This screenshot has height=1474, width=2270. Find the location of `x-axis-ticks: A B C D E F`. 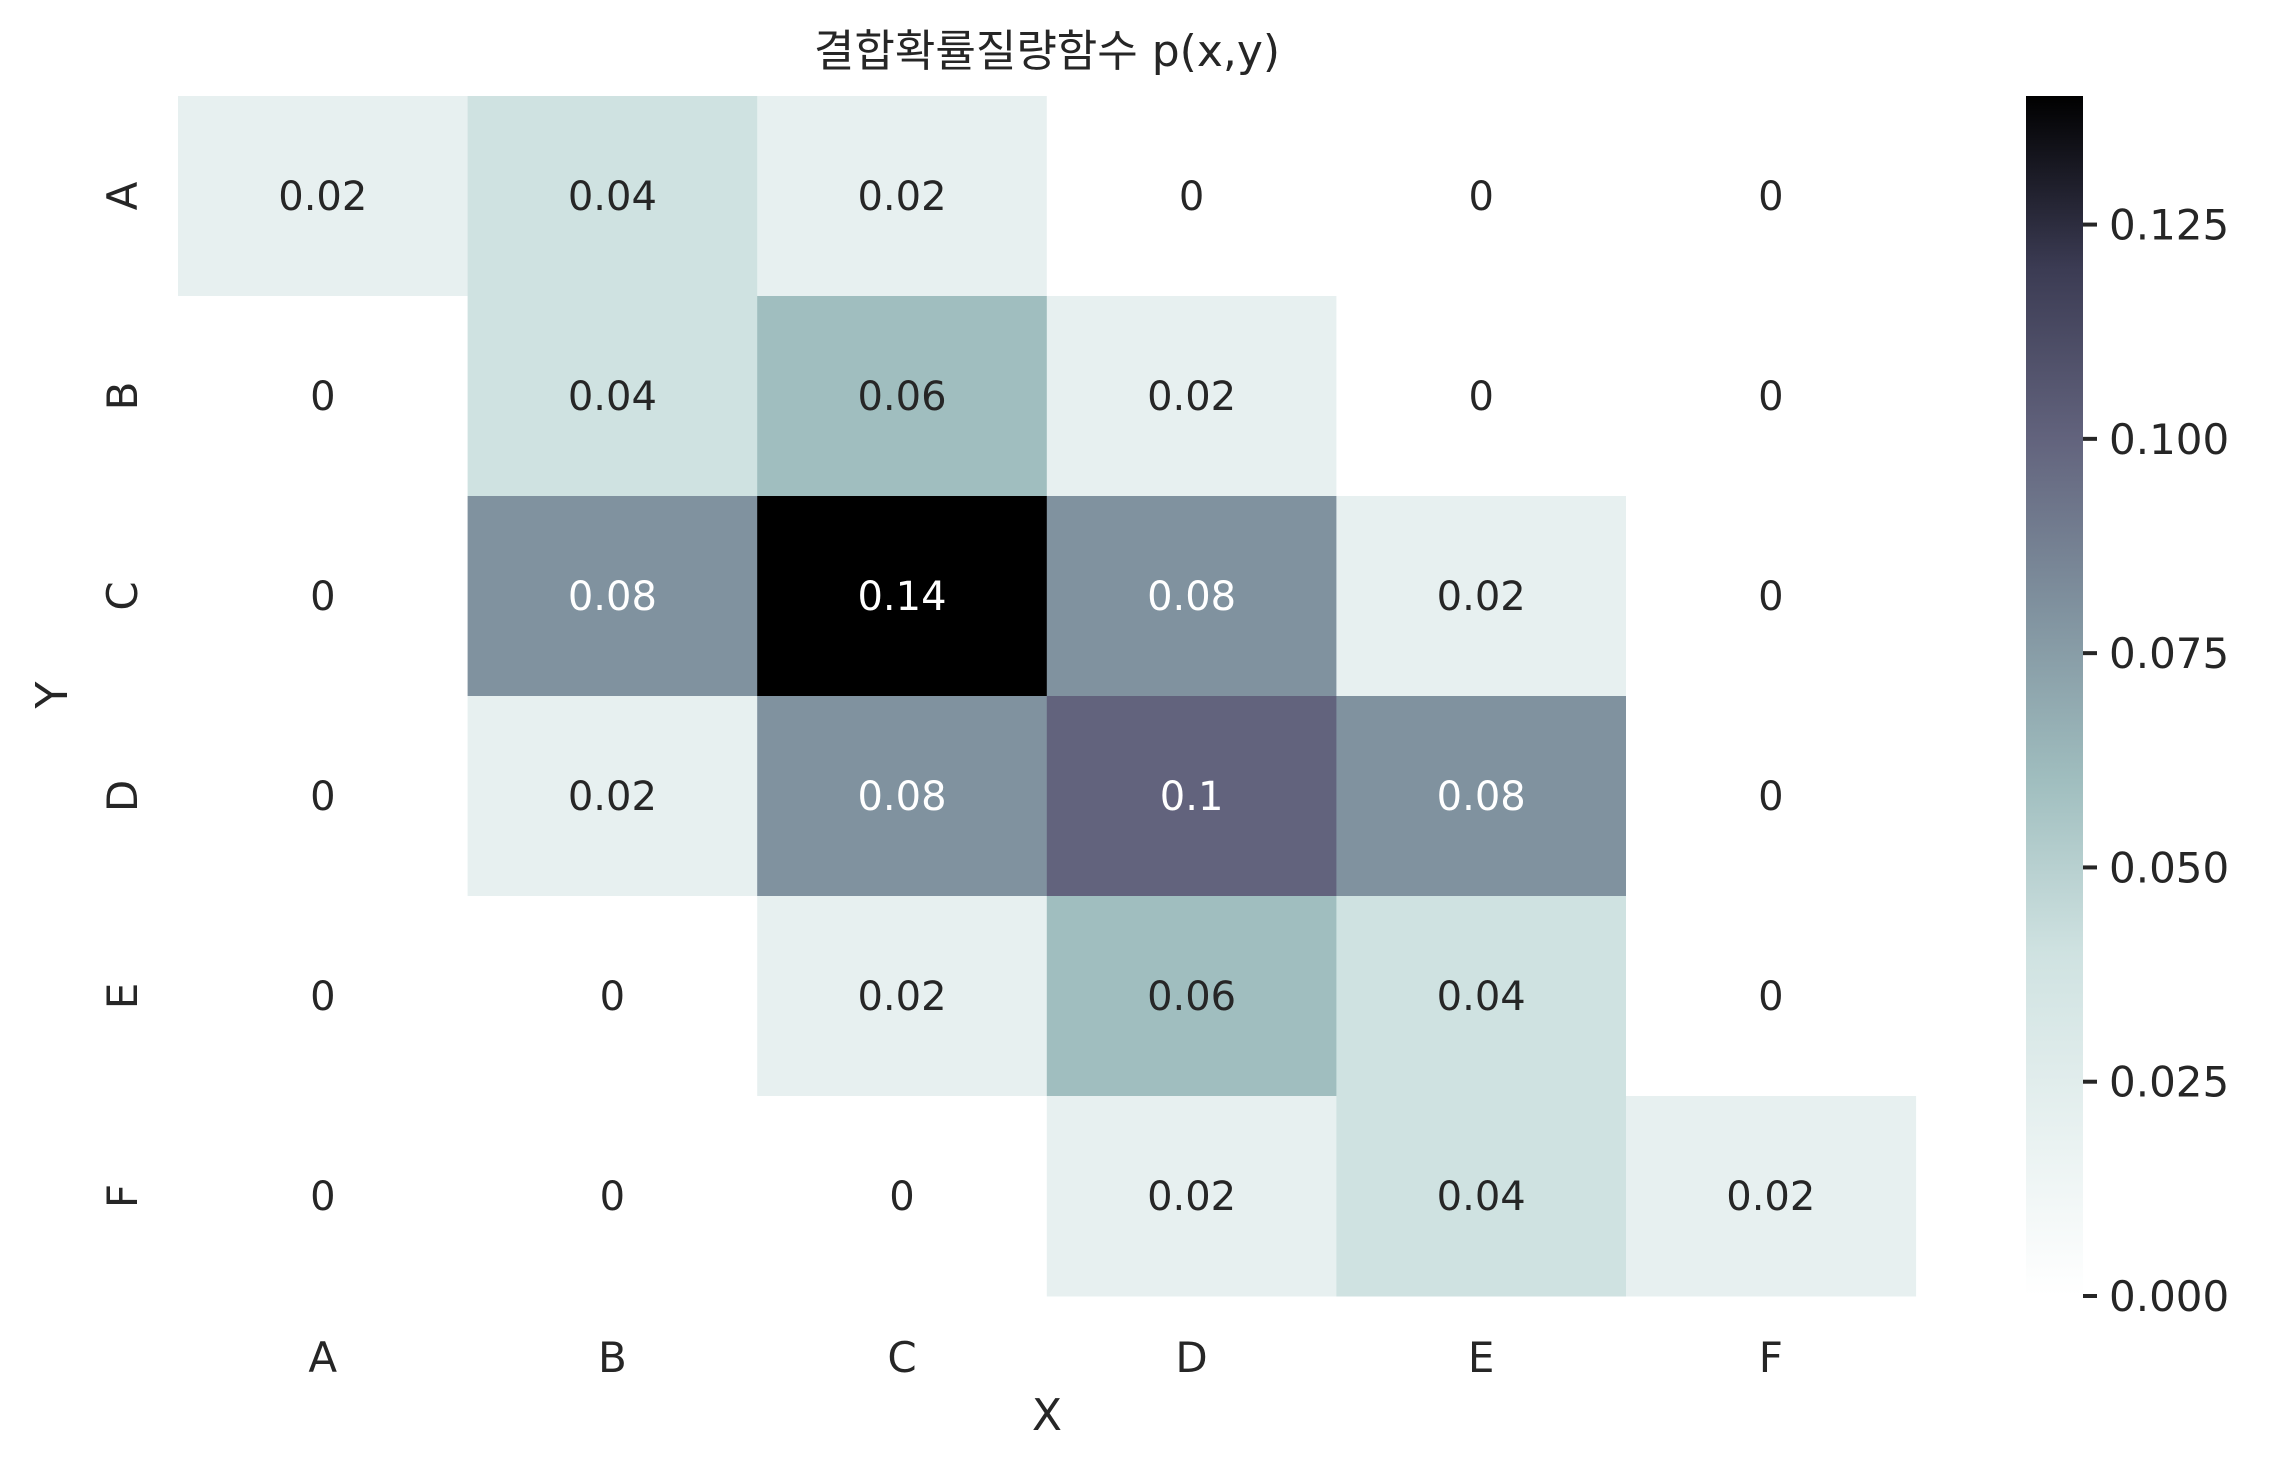

x-axis-ticks: A B C D E F is located at coordinates (1045, 1357).